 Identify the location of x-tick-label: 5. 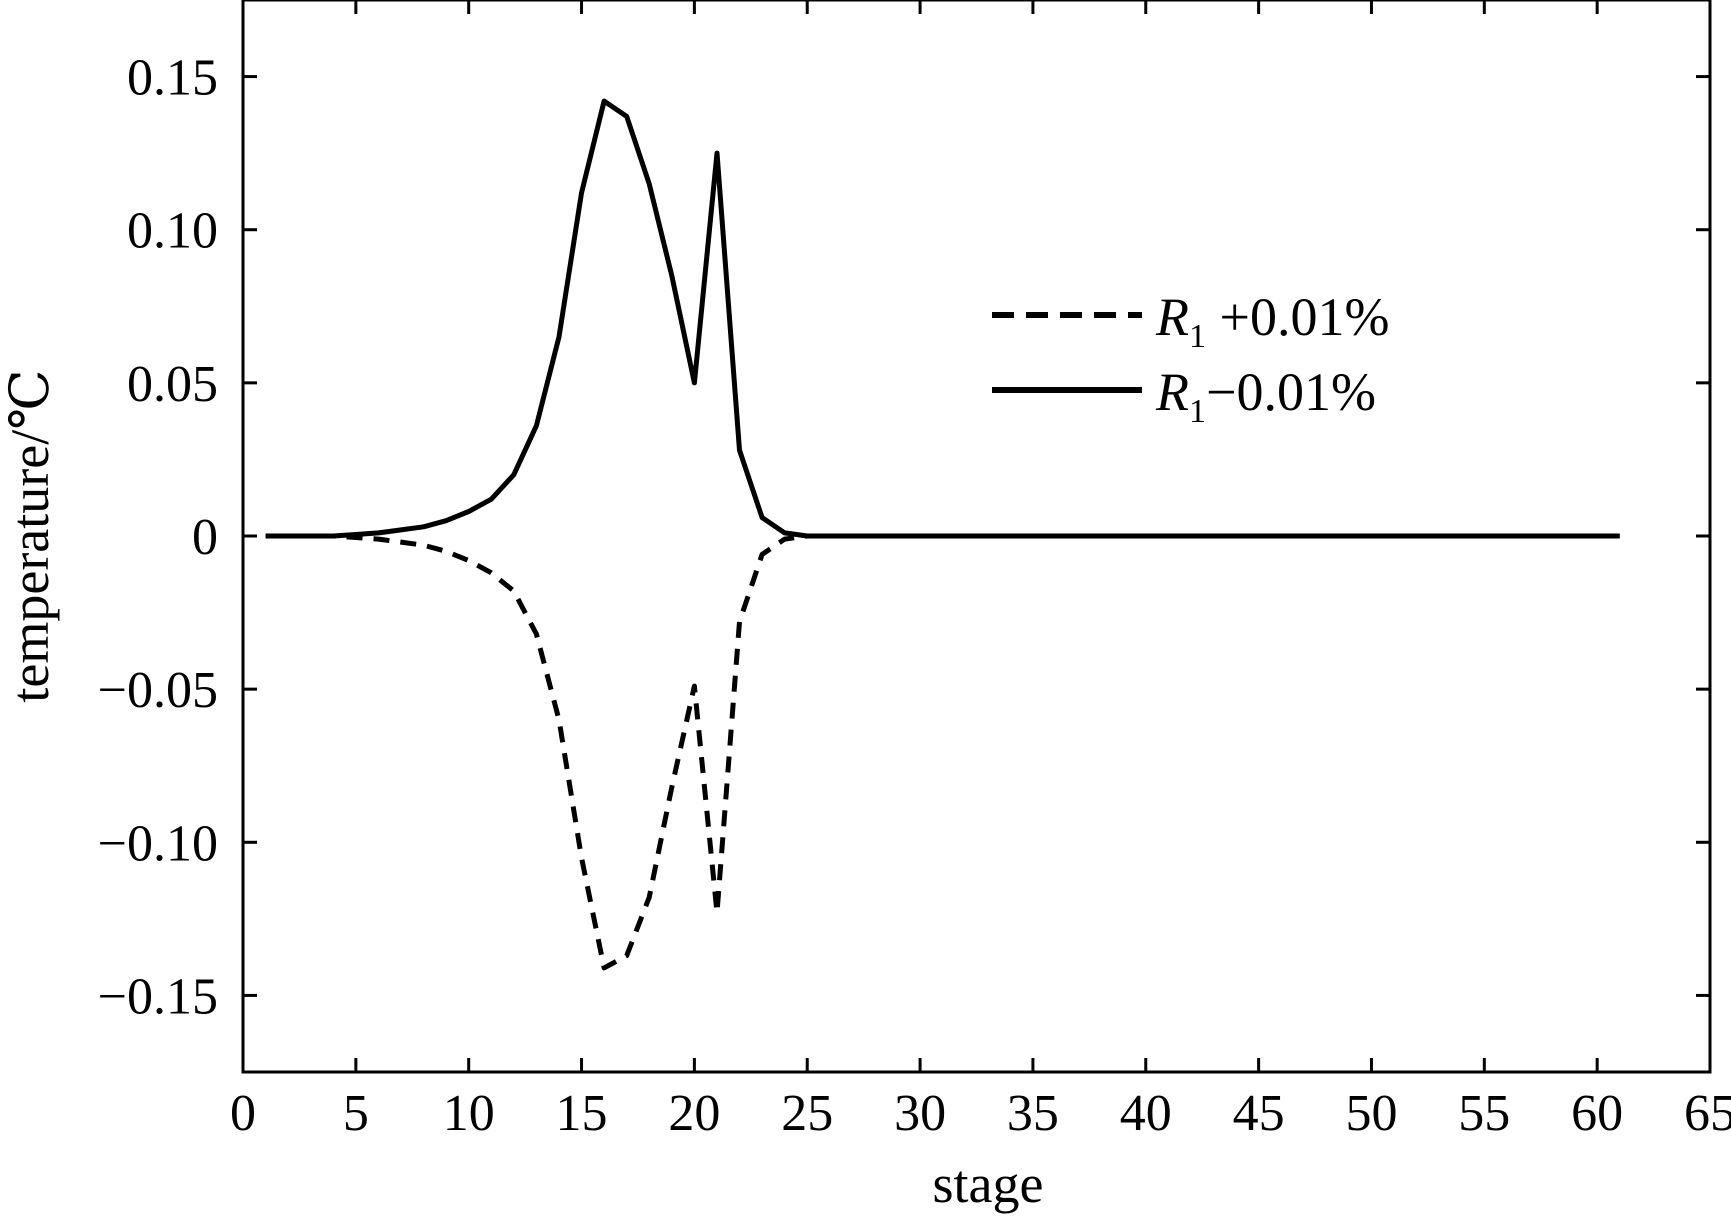
(356, 1113).